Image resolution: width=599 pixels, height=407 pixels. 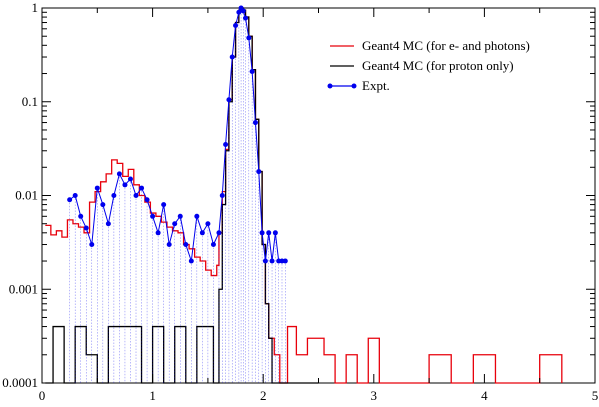 I want to click on x-tick-label: 3, so click(x=374, y=395).